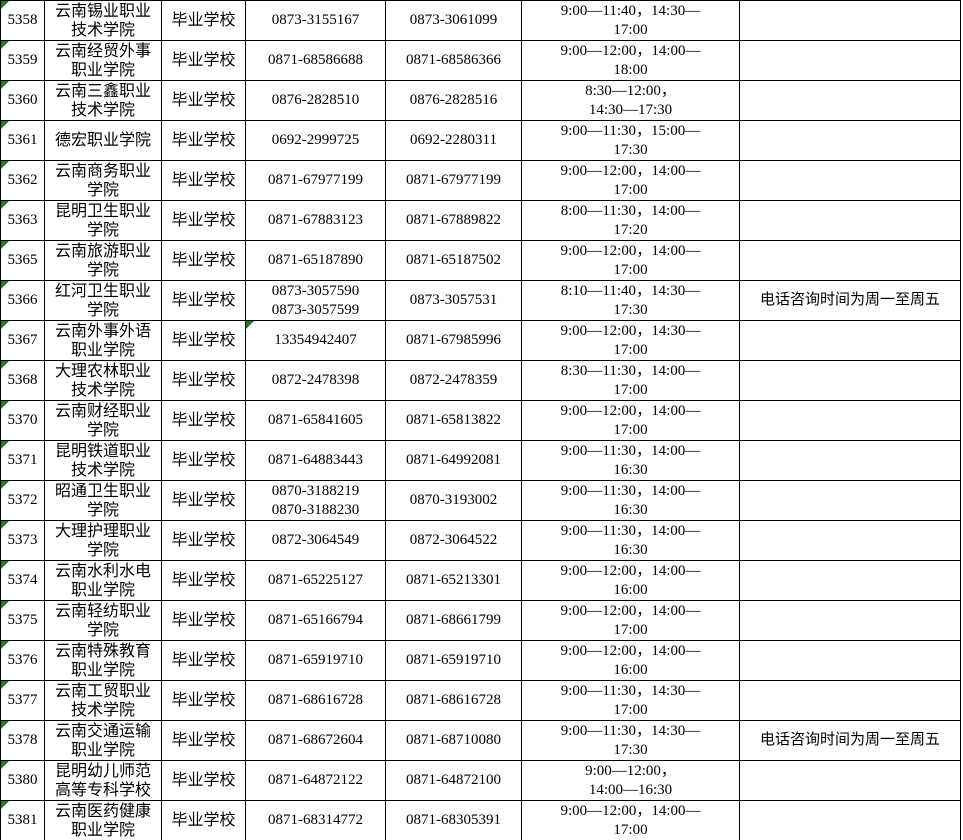  What do you see at coordinates (630, 660) in the screenshot?
I see `cell-consult-time: 9:00—12:00，14:00— 16:00` at bounding box center [630, 660].